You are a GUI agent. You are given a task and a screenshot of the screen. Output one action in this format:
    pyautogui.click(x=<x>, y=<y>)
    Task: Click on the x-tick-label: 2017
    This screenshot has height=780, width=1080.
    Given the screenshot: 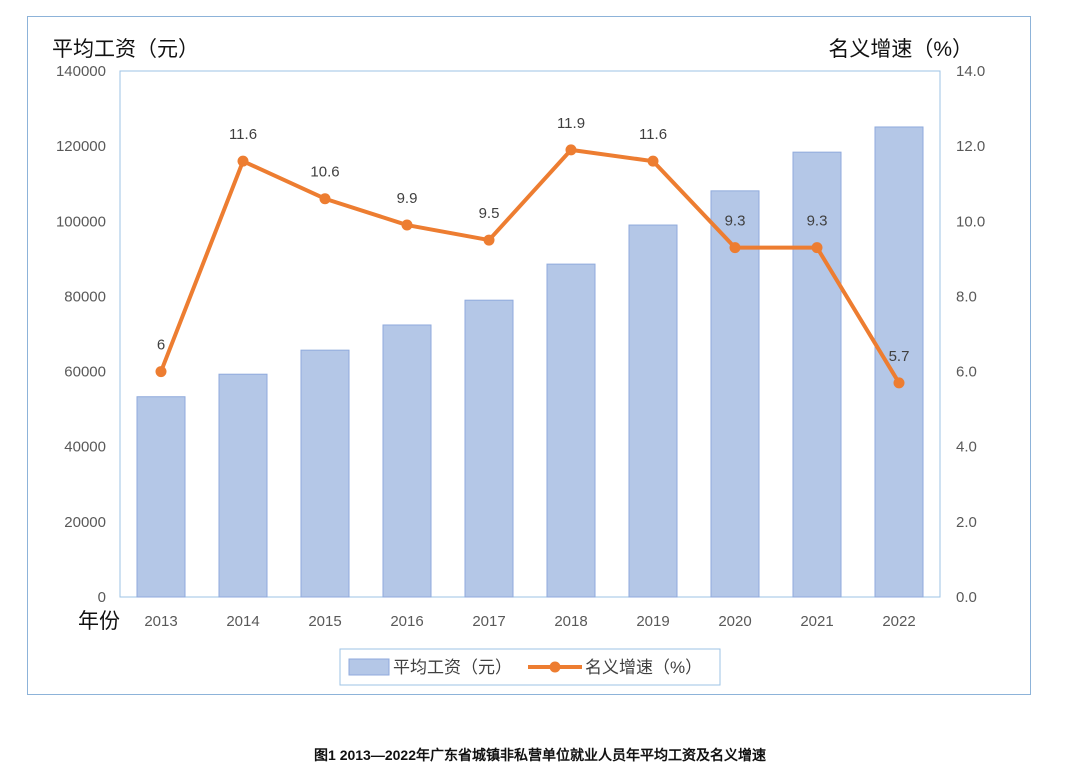 What is the action you would take?
    pyautogui.click(x=488, y=621)
    